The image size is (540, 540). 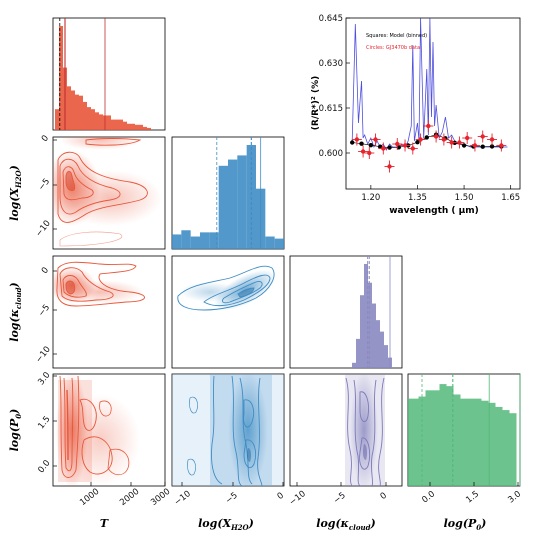 I want to click on ytick-xh2o-0: 0, so click(x=45, y=139).